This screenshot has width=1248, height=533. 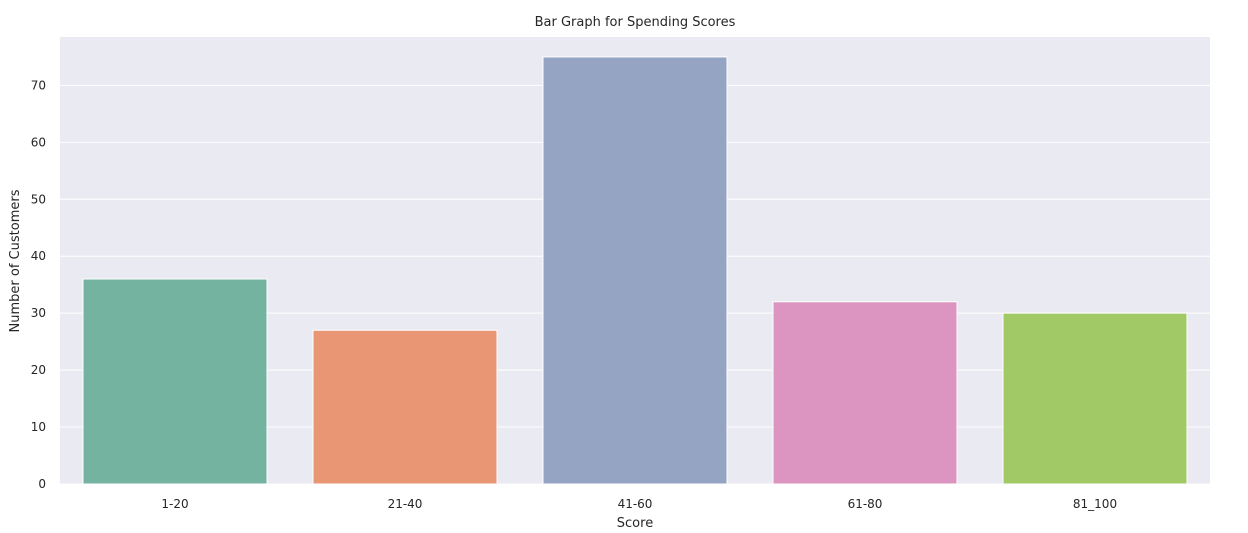 What do you see at coordinates (38, 85) in the screenshot?
I see `y-tick-label: 70` at bounding box center [38, 85].